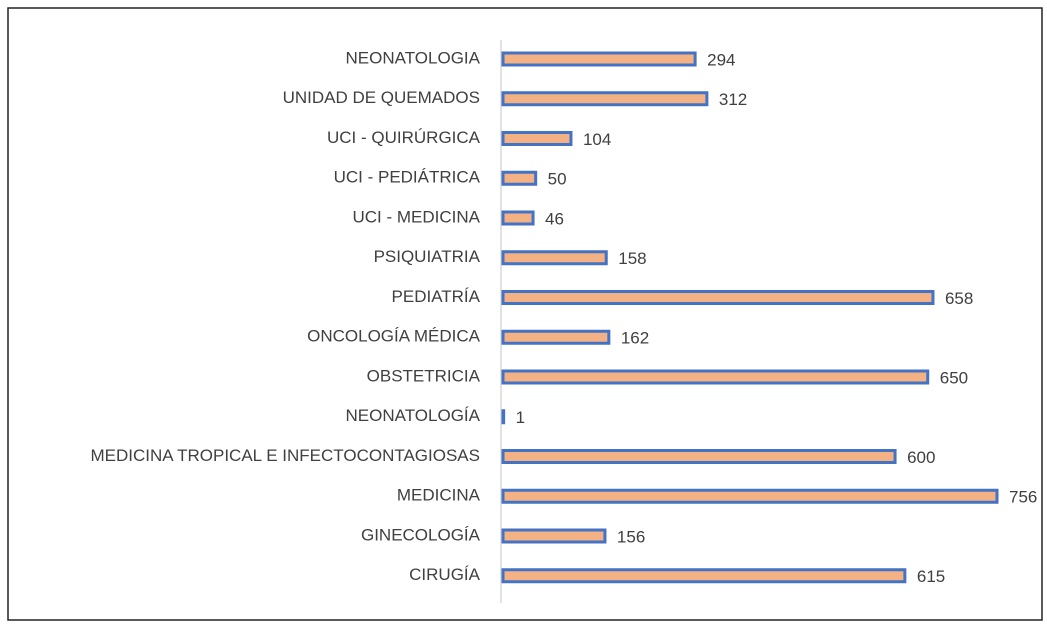 This screenshot has height=627, width=1047. I want to click on value-label: 650, so click(954, 377).